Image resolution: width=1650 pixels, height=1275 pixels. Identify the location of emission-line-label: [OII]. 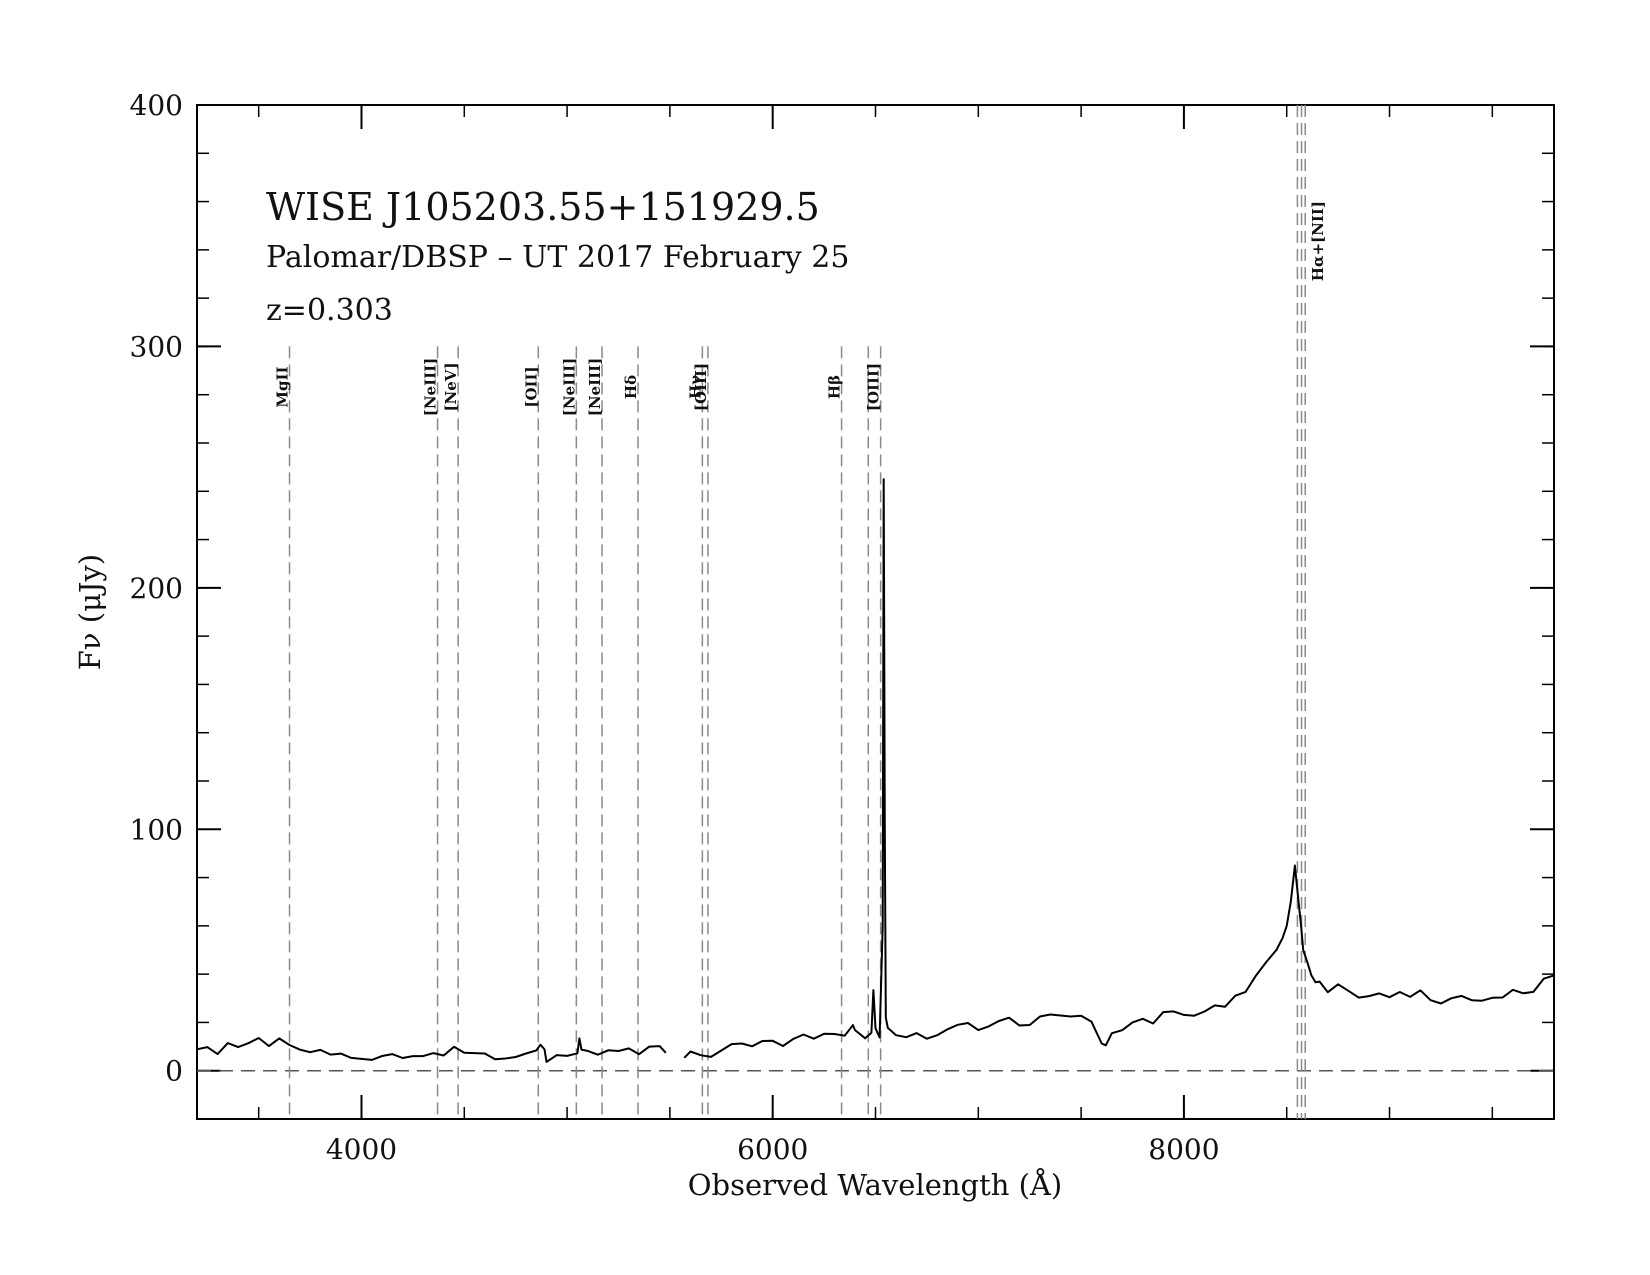
(531, 386).